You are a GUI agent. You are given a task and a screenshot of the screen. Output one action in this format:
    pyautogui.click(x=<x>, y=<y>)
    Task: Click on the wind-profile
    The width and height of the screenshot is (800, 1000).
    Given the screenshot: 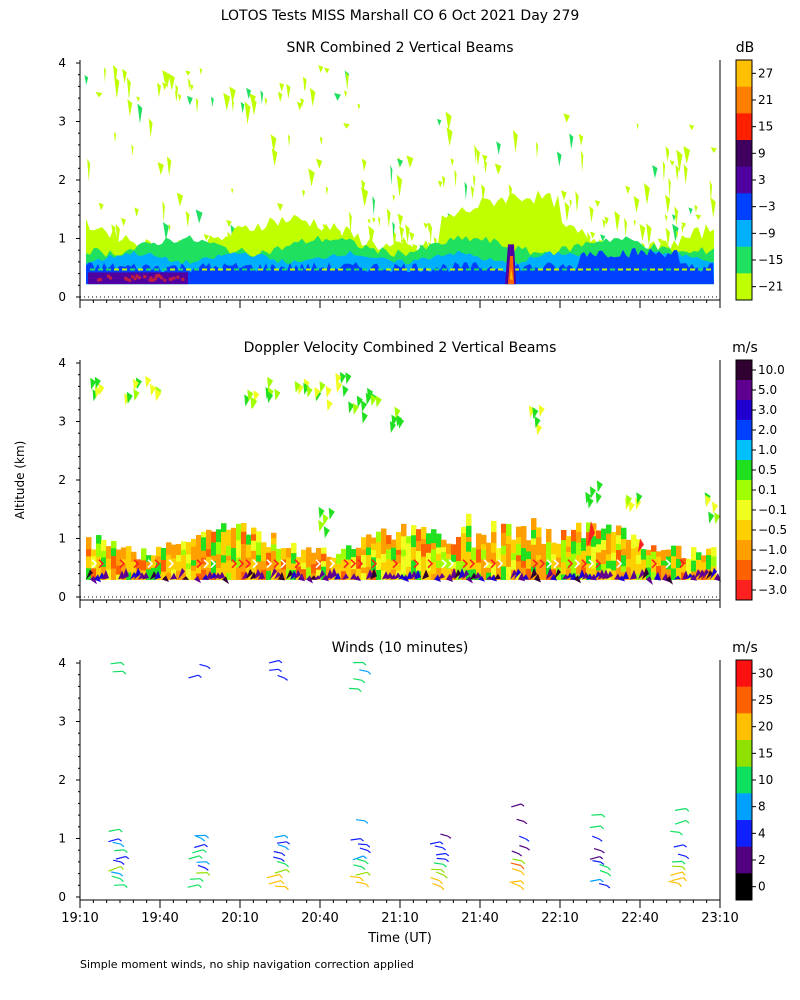 What is the action you would take?
    pyautogui.click(x=278, y=775)
    